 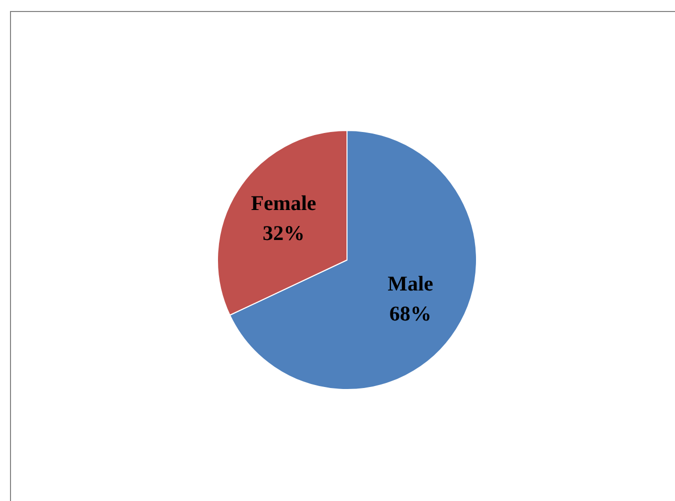 What do you see at coordinates (410, 314) in the screenshot?
I see `data-label: 68%` at bounding box center [410, 314].